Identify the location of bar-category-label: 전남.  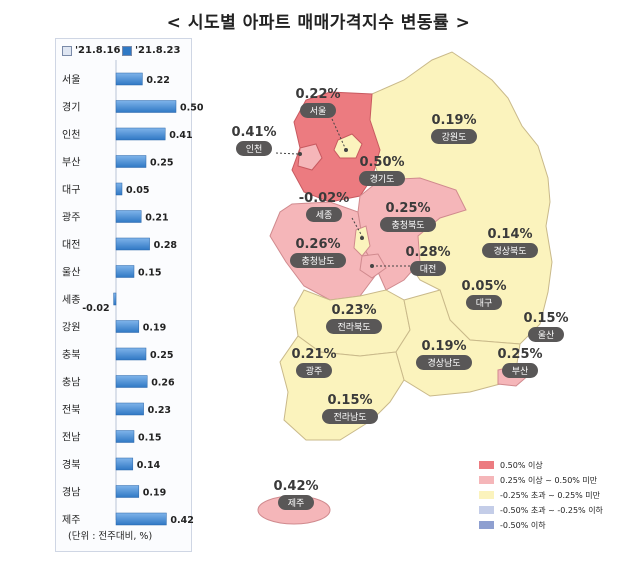
(71, 438).